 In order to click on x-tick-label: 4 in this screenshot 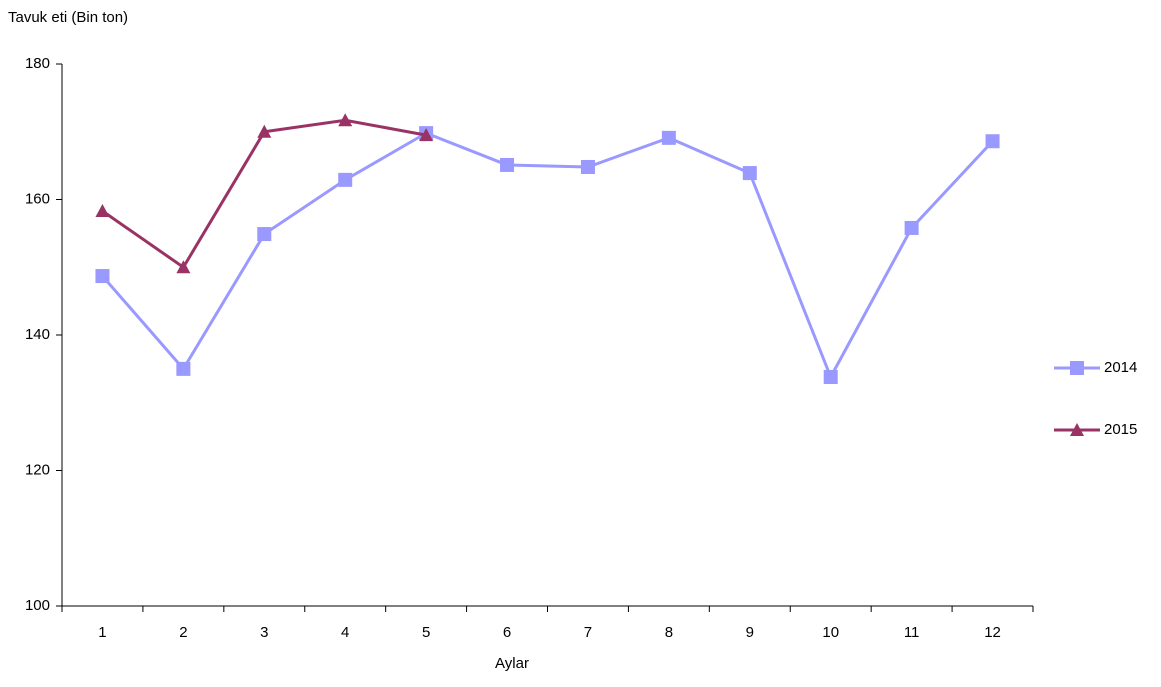, I will do `click(345, 632)`.